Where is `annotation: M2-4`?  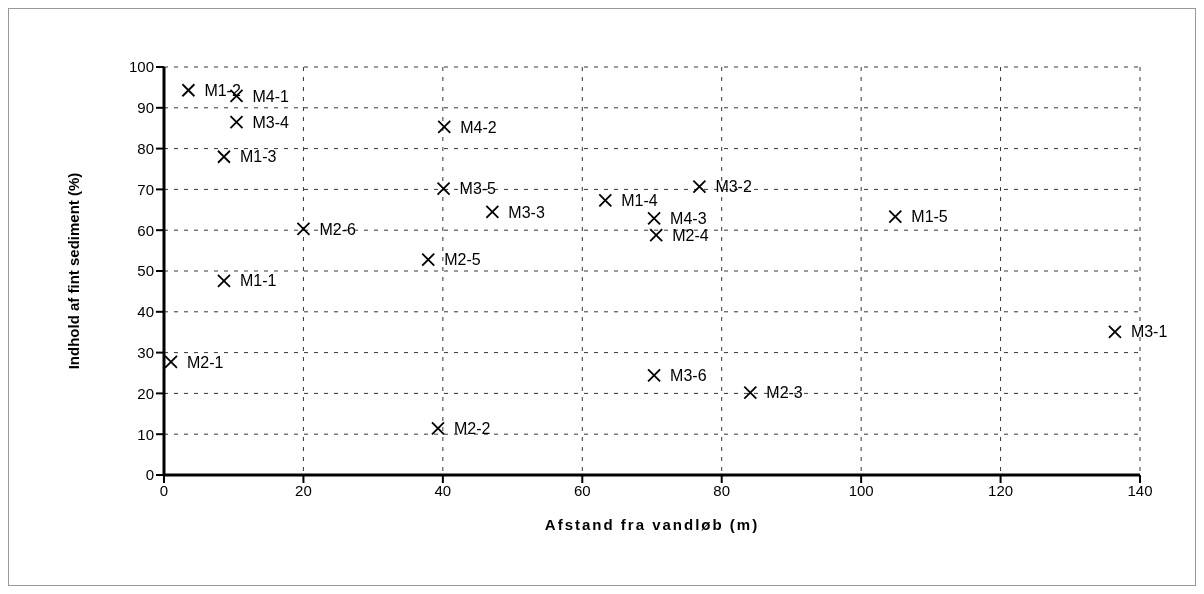
annotation: M2-4 is located at coordinates (690, 235).